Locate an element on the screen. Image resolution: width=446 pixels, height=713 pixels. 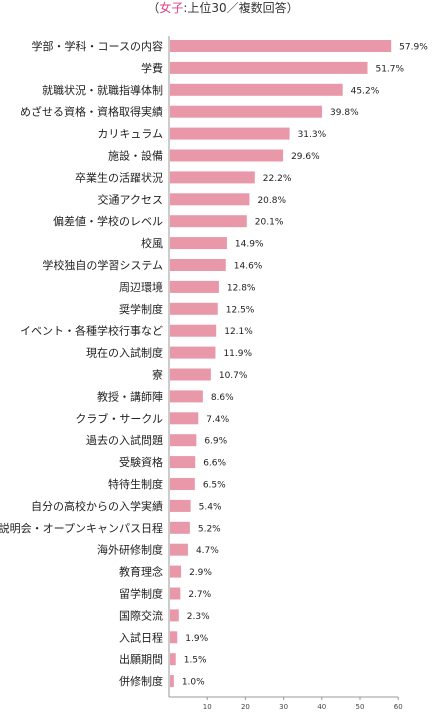
category-label: 校風 is located at coordinates (152, 243).